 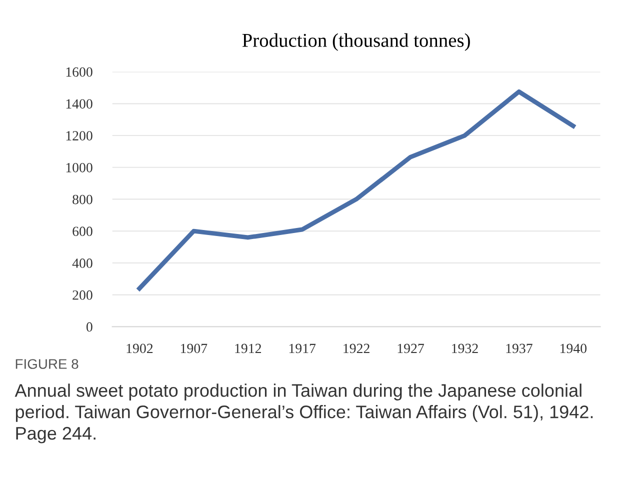 I want to click on y-tick-label: 1600, so click(x=79, y=72).